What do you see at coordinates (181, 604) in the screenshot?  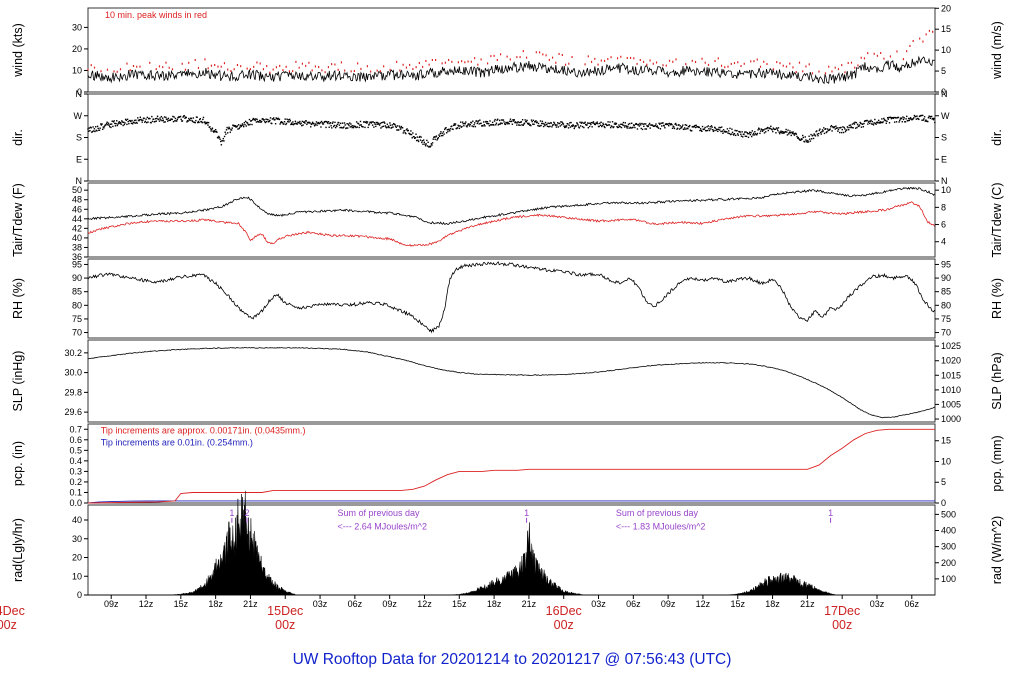 I see `x-tick-label: 15z` at bounding box center [181, 604].